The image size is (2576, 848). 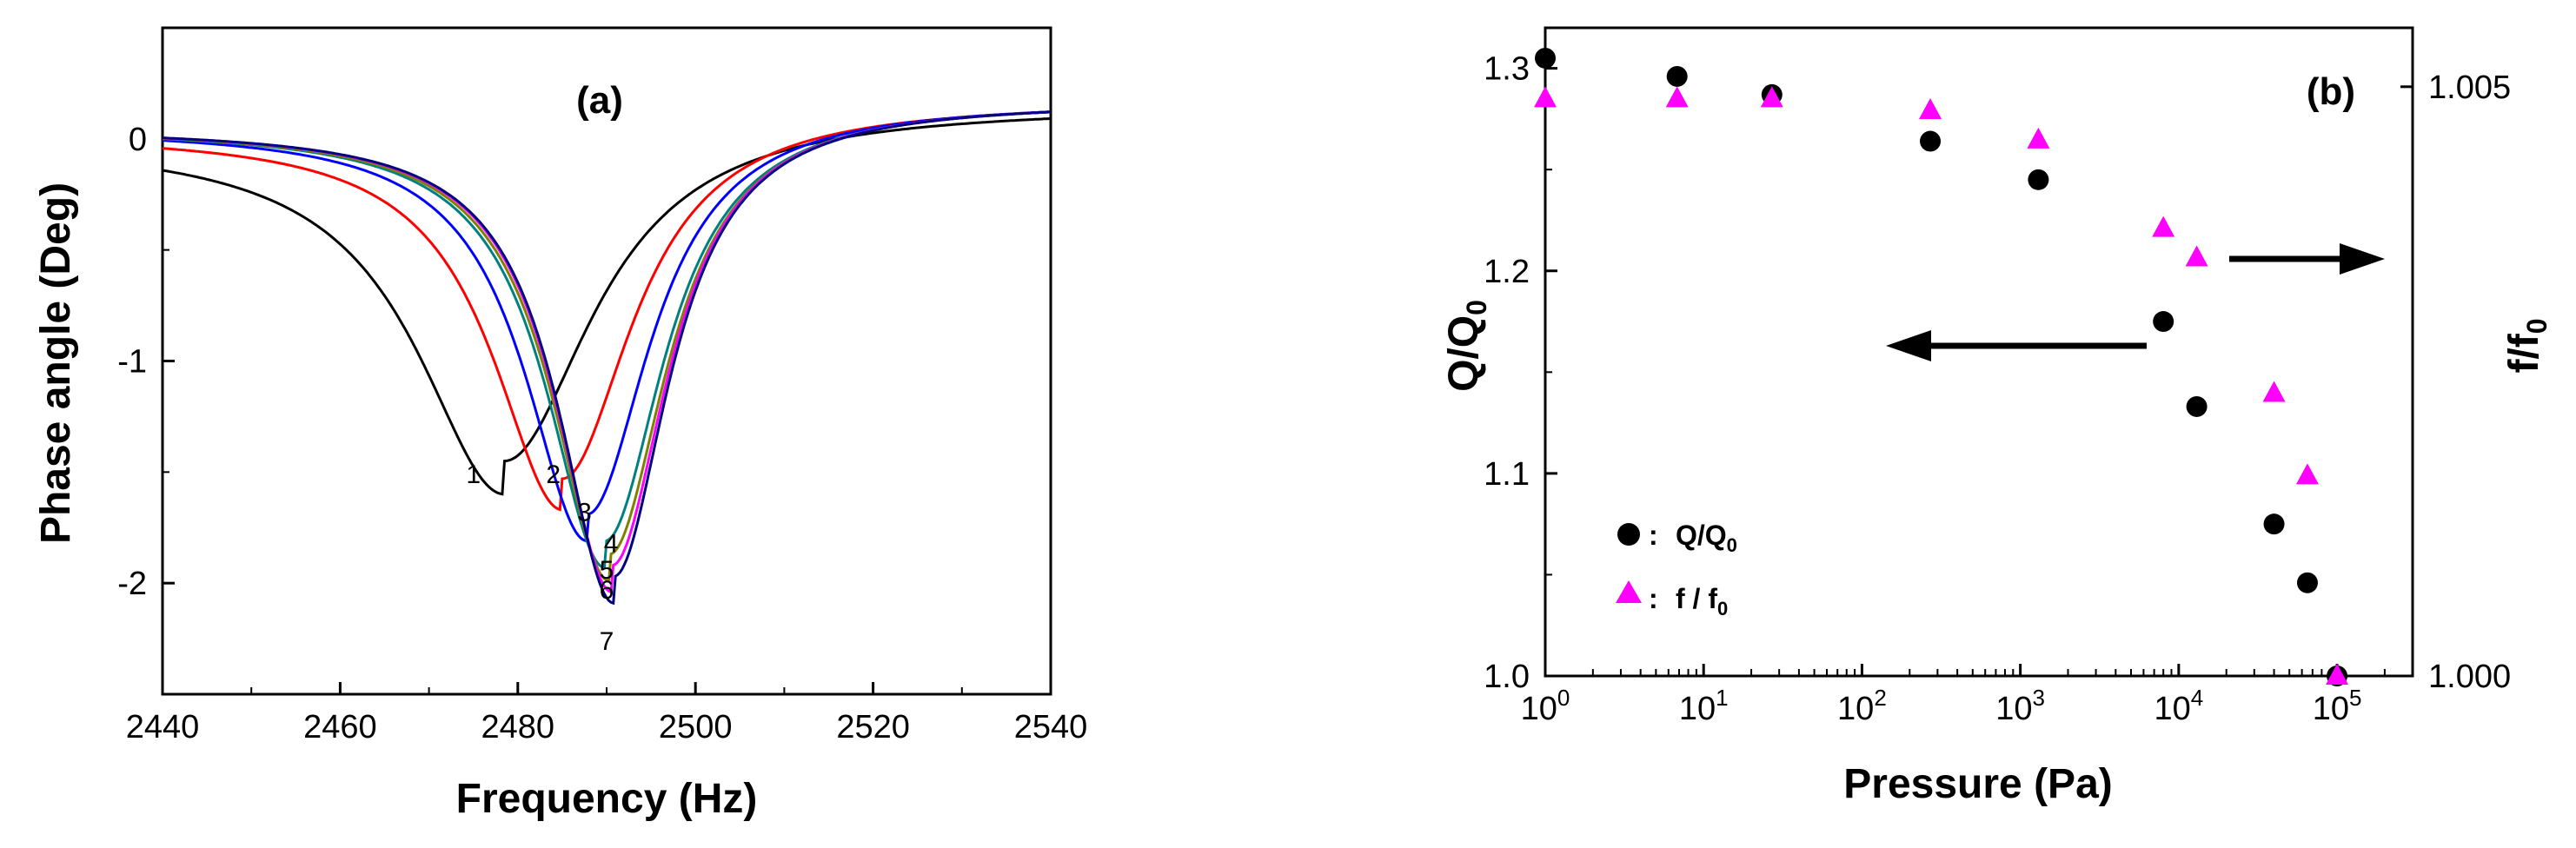 I want to click on curve-label-4: 4, so click(x=611, y=543).